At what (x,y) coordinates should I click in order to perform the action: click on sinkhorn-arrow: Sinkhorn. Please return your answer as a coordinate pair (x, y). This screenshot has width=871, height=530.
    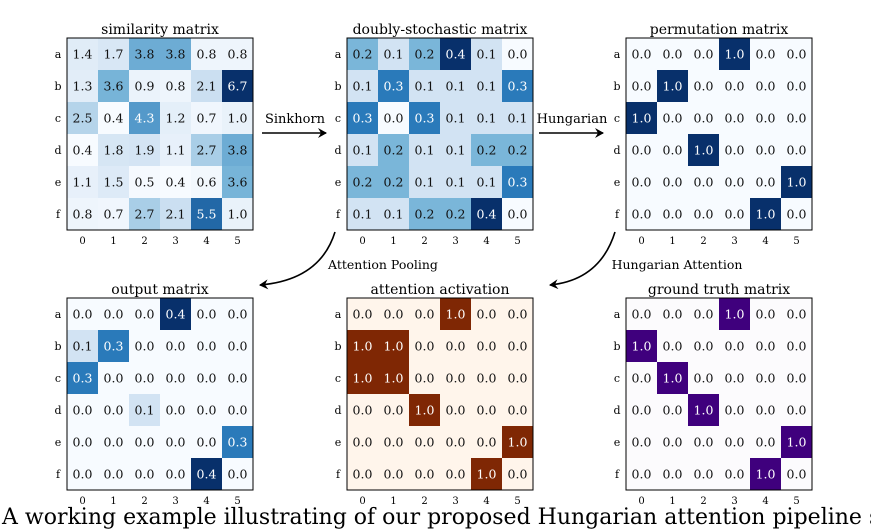
    Looking at the image, I should click on (294, 125).